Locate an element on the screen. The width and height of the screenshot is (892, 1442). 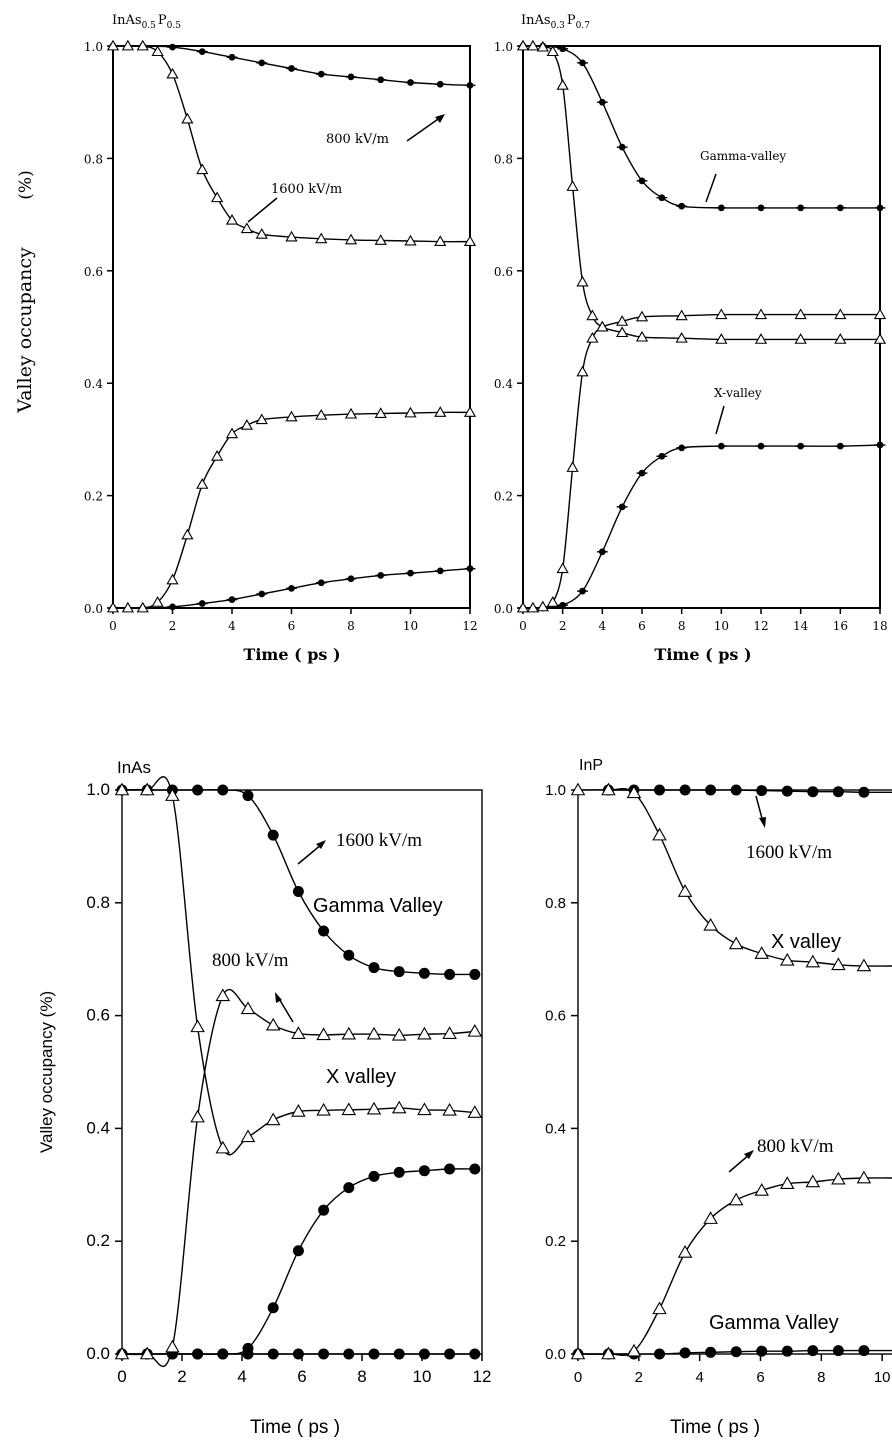
curve-group is located at coordinates (734, 1072).